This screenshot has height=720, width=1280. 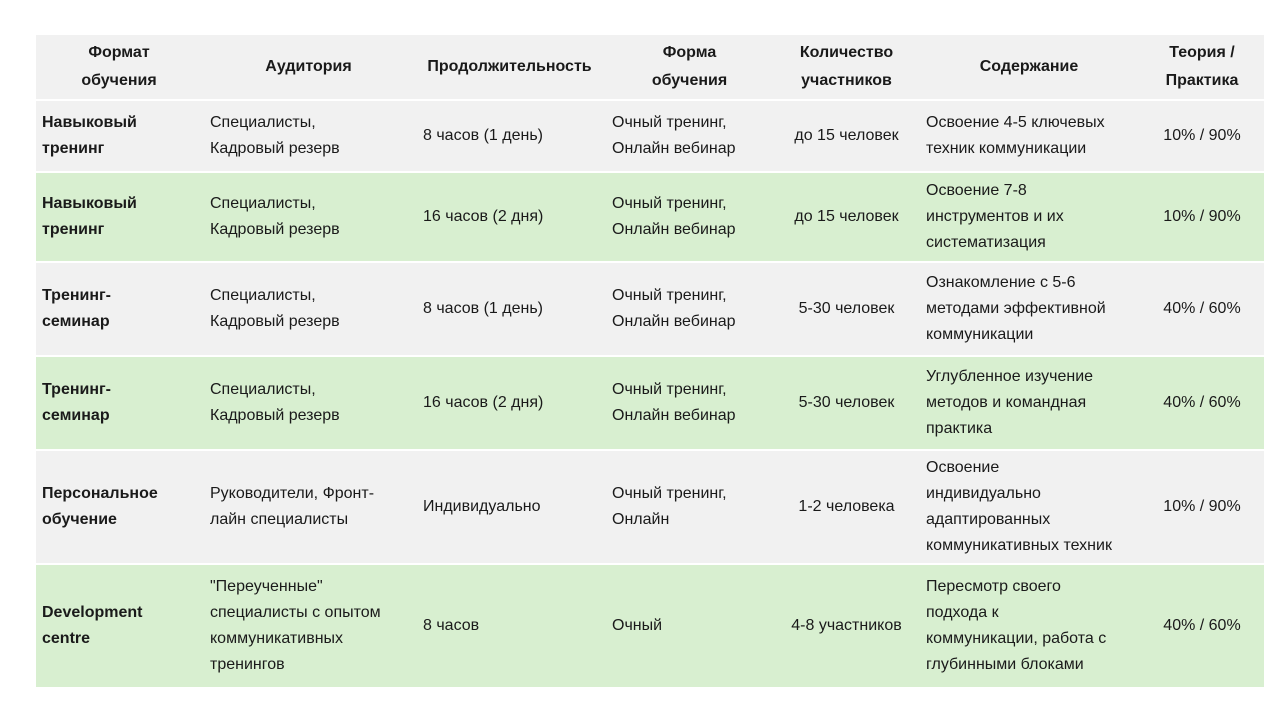 I want to click on cell-participants: 1-2 человека, so click(x=846, y=507).